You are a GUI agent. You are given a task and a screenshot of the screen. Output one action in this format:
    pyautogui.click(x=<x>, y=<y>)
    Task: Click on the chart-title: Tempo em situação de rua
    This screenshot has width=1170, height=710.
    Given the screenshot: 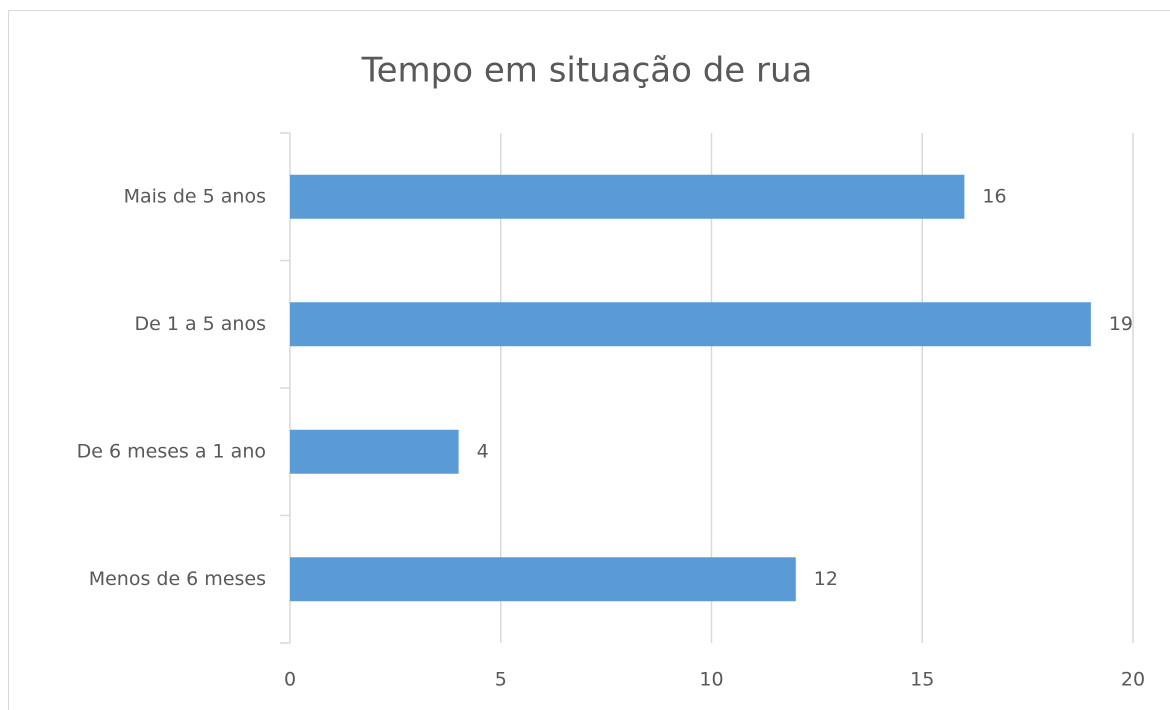 What is the action you would take?
    pyautogui.click(x=587, y=71)
    